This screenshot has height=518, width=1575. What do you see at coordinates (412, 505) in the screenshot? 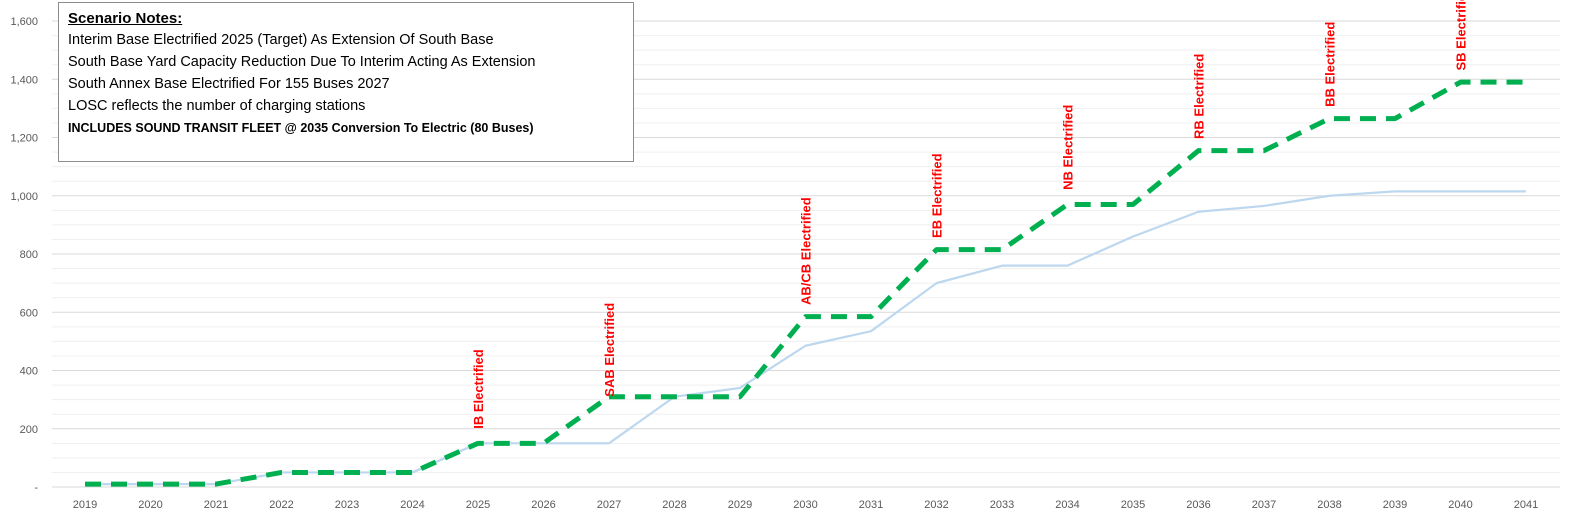
I see `x-tick-label: 2024` at bounding box center [412, 505].